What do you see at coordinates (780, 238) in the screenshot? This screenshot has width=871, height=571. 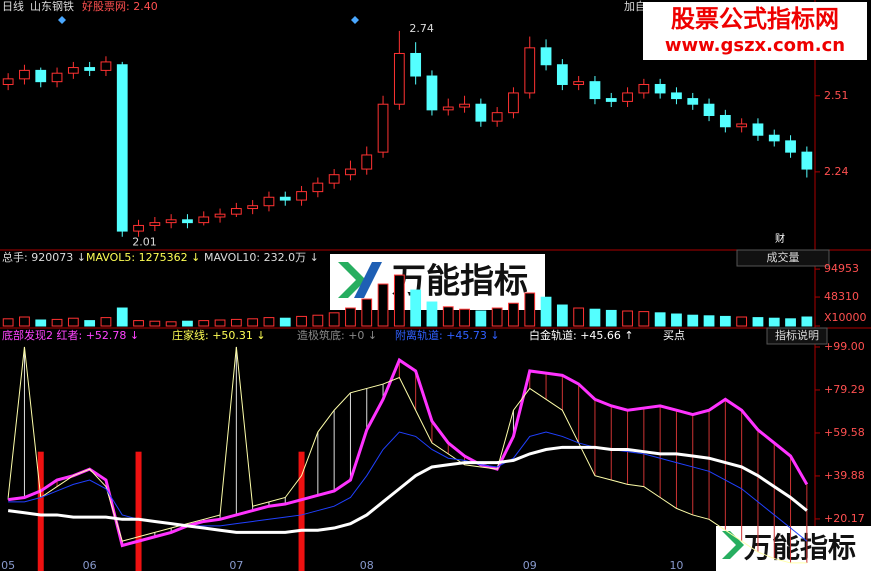 I see `event-marker: 财` at bounding box center [780, 238].